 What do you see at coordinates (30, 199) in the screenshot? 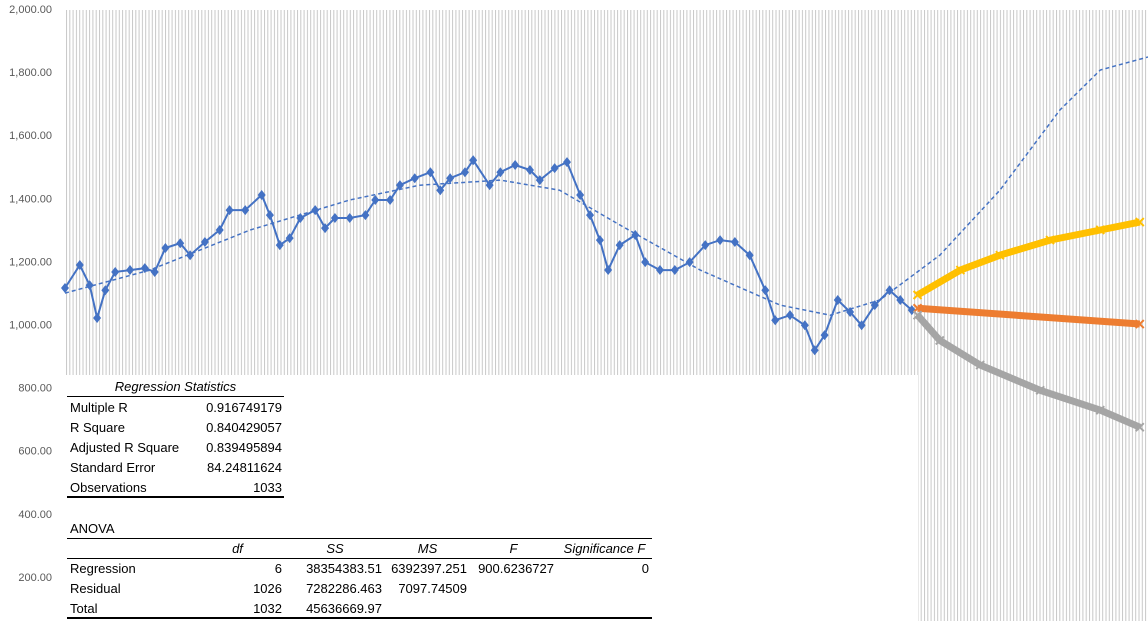
I see `y-tick-label: 1,400.00` at bounding box center [30, 199].